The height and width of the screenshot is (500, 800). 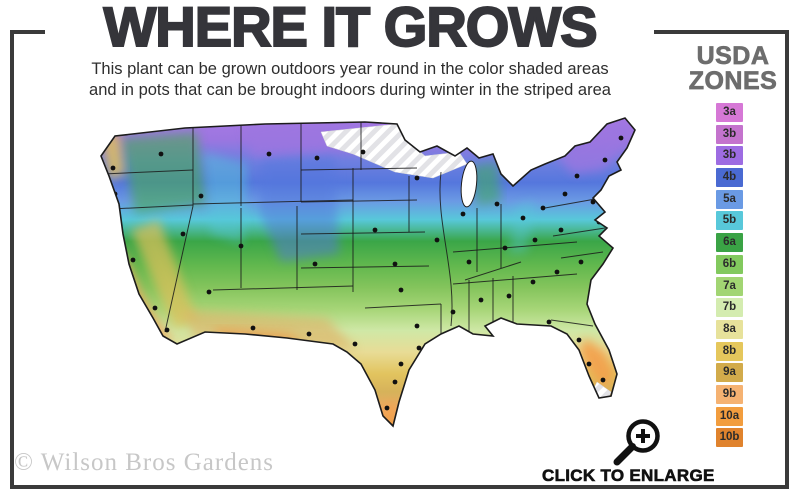 I want to click on zone-swatch-6a: 6a, so click(x=729, y=243).